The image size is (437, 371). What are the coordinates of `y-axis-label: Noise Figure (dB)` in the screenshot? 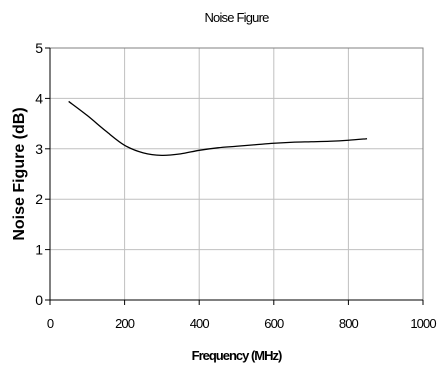 It's located at (19, 173).